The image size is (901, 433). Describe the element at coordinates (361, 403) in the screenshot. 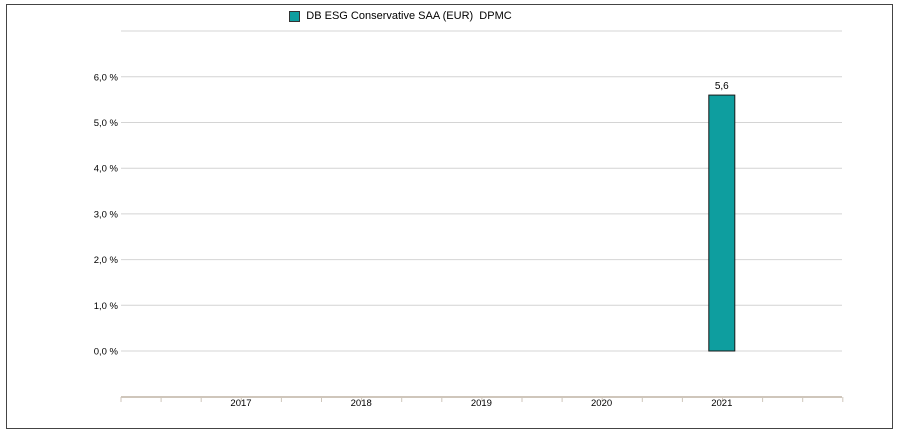

I see `x-tick-label: 2018` at that location.